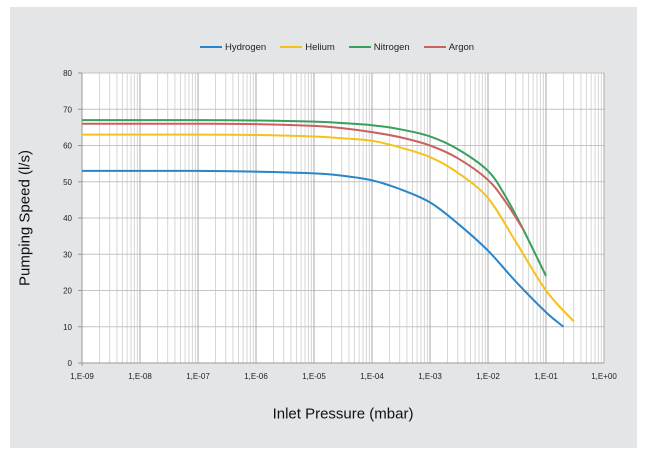 This screenshot has width=645, height=457. What do you see at coordinates (67, 109) in the screenshot?
I see `y-tick-label: 70` at bounding box center [67, 109].